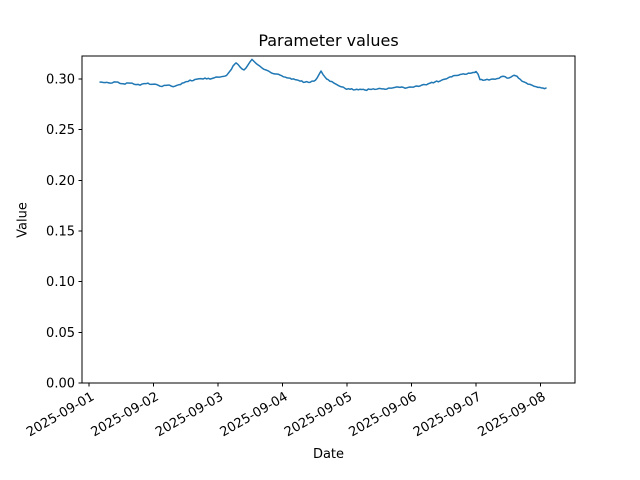 This screenshot has height=480, width=640. I want to click on x-tick-label: 2025-09-06, so click(383, 414).